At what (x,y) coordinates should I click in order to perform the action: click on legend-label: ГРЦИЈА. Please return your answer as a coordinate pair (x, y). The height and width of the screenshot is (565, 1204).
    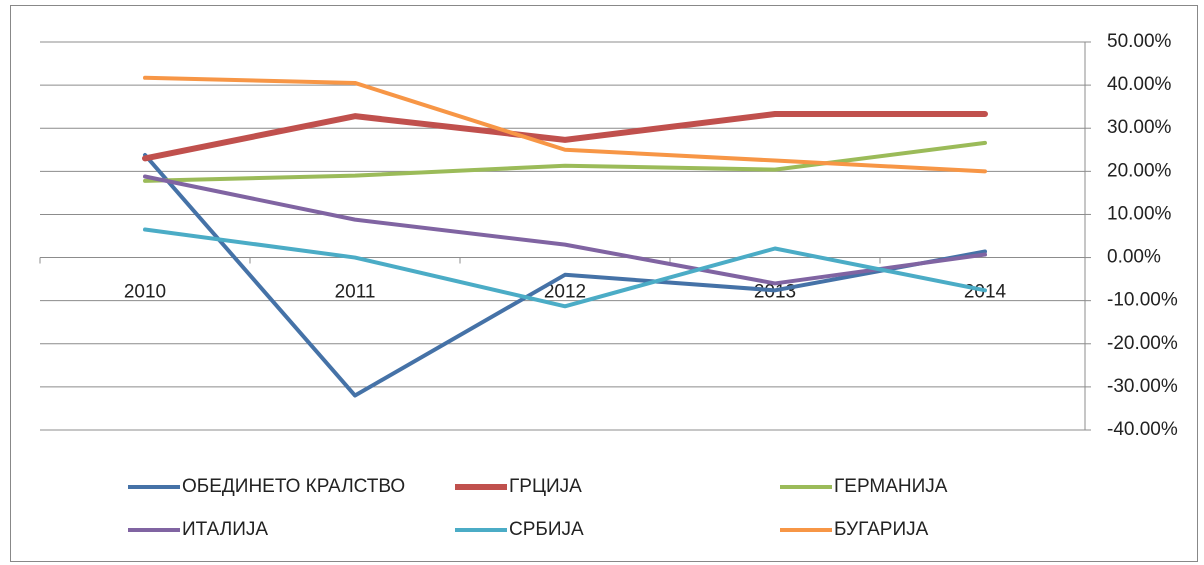
    Looking at the image, I should click on (545, 486).